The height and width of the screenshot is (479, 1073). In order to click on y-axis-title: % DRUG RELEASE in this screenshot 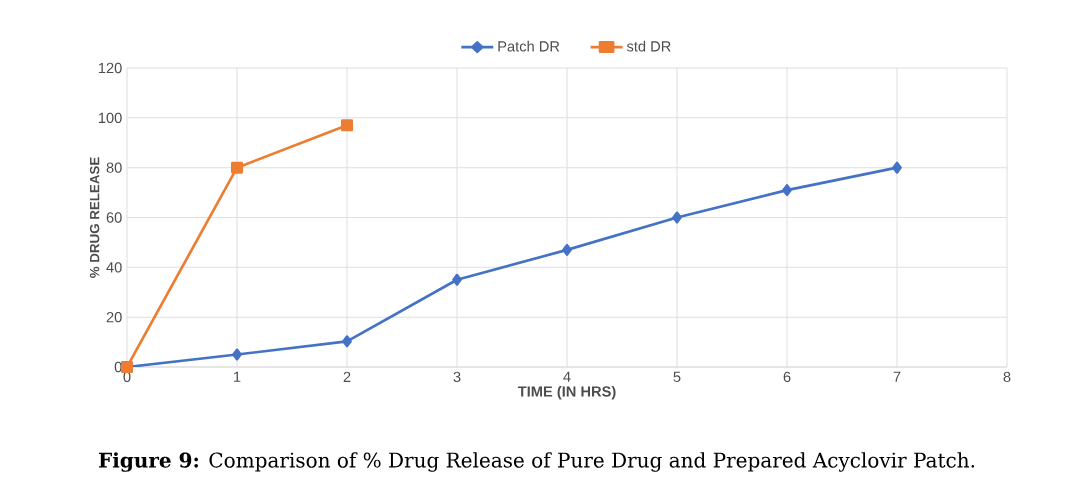, I will do `click(94, 217)`.